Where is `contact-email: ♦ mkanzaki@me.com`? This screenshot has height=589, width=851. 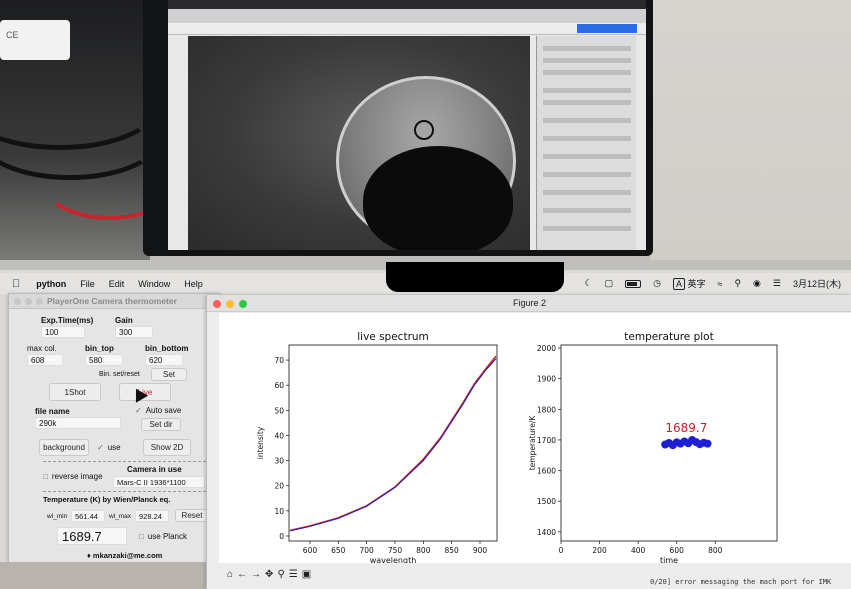
contact-email: ♦ mkanzaki@me.com is located at coordinates (124, 555).